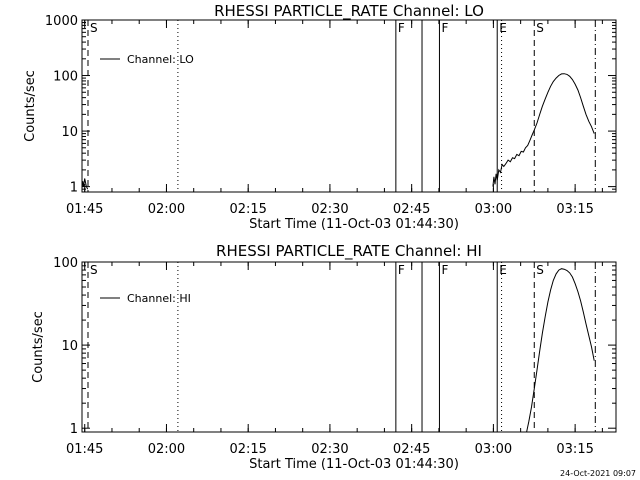  I want to click on legend-label: Channel: HI, so click(159, 298).